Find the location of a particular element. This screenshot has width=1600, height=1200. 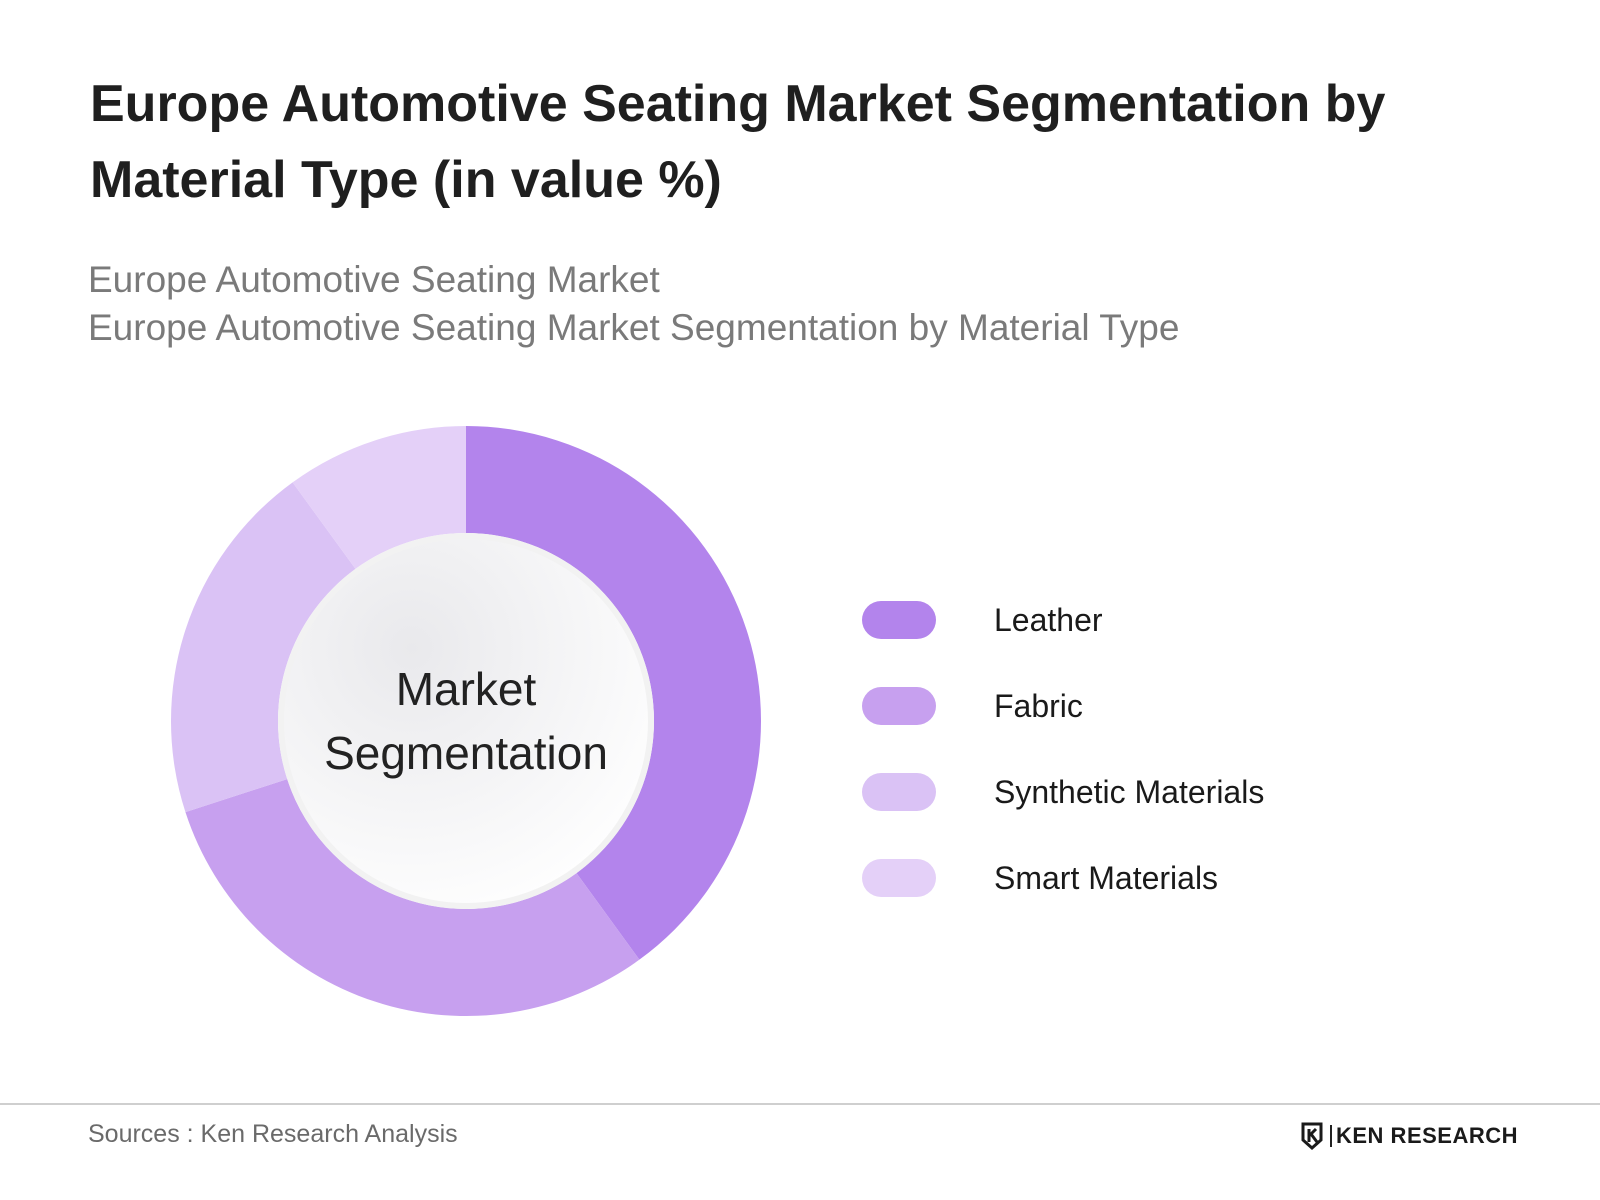

brand-separator is located at coordinates (1331, 1136).